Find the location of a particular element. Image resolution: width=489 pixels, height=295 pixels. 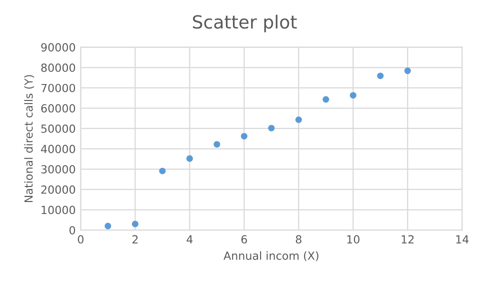

y-tick-label: 80000 is located at coordinates (58, 67).